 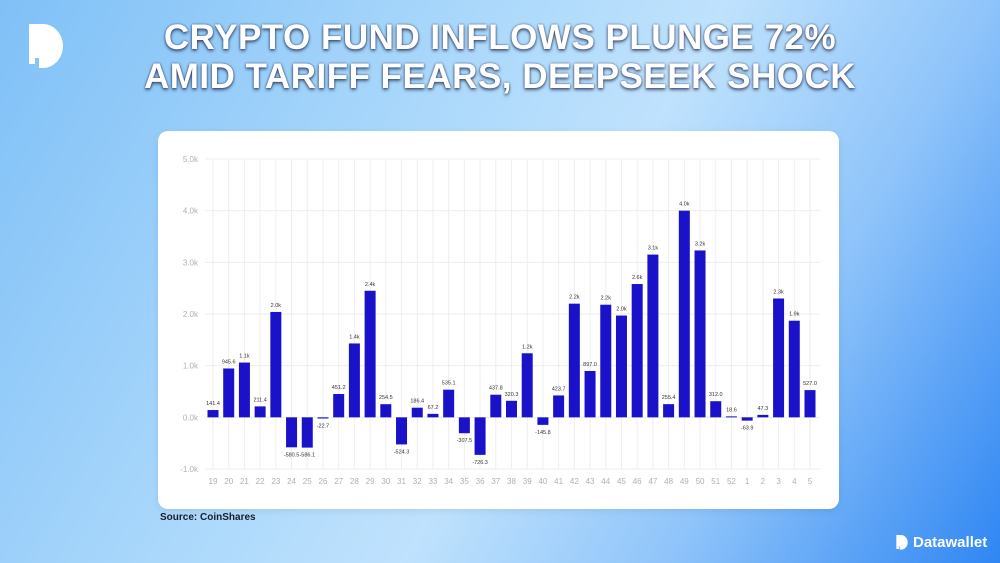 I want to click on x-tick-label: 29, so click(x=370, y=481).